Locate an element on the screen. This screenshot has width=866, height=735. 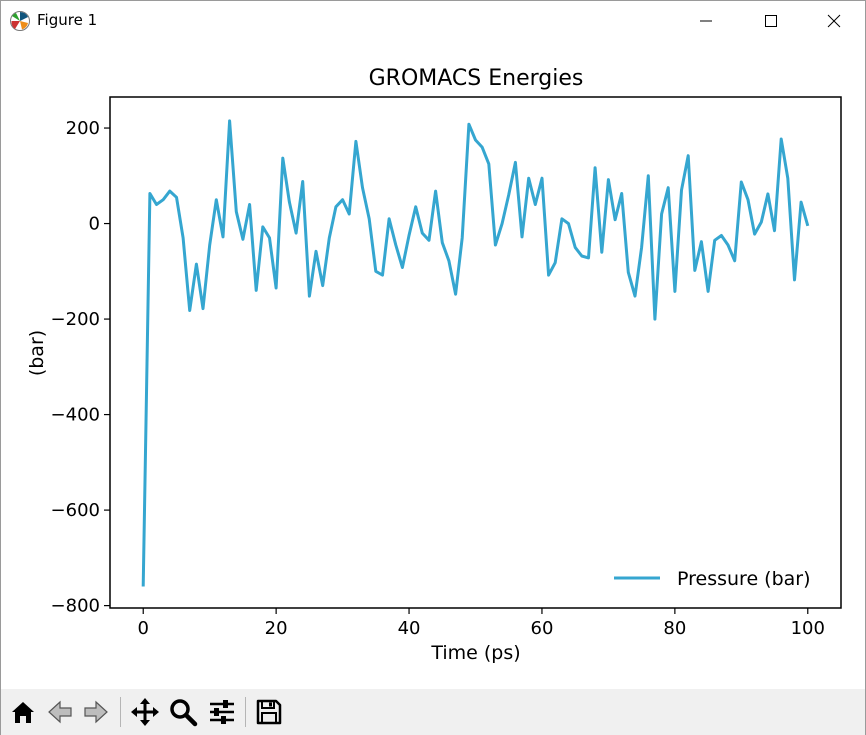
pan-move-icon is located at coordinates (145, 712).